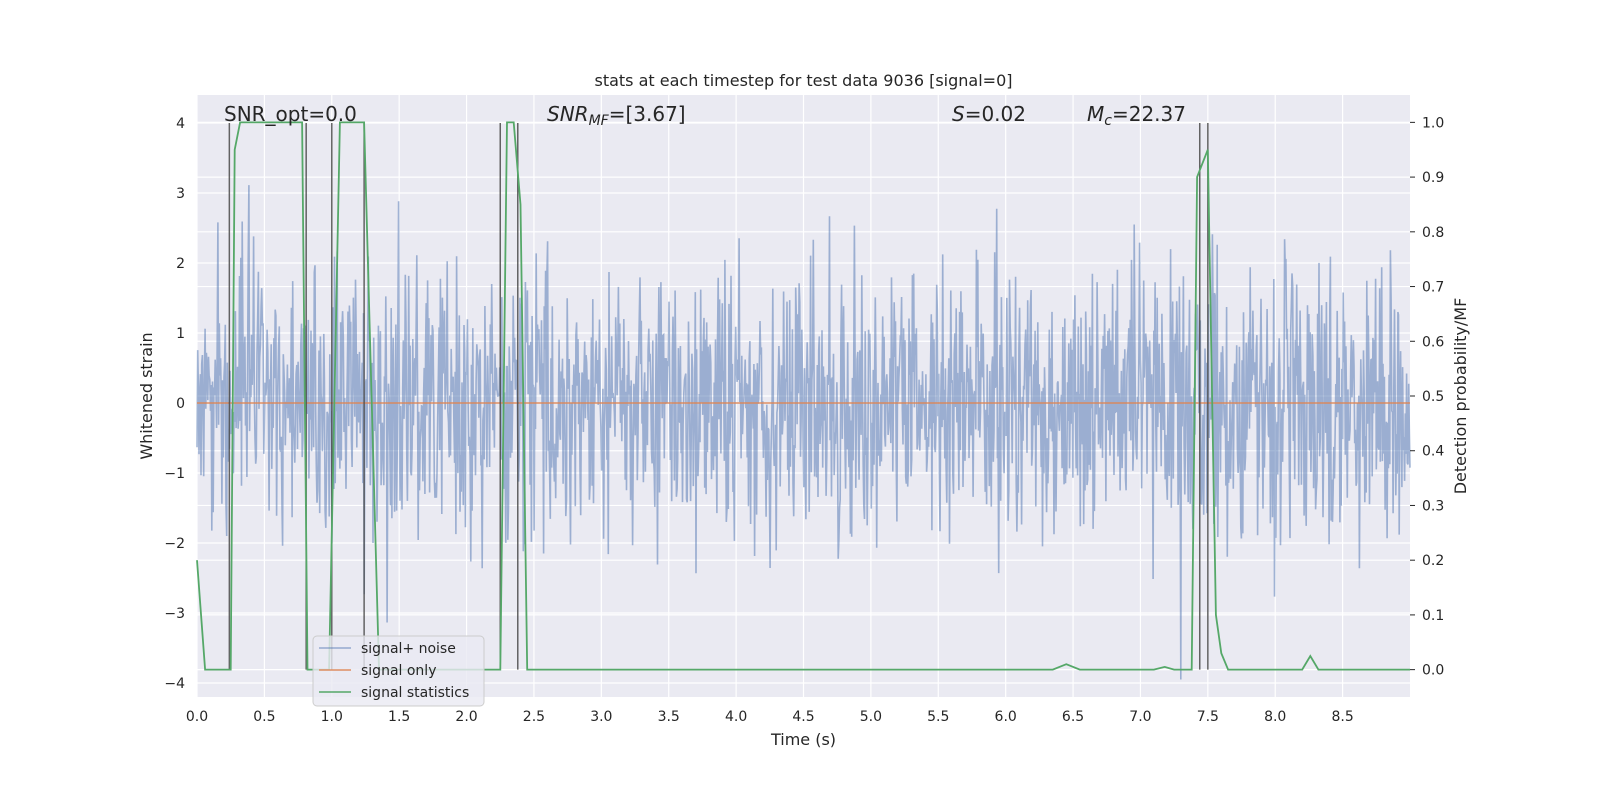  Describe the element at coordinates (174, 614) in the screenshot. I see `y-tick-label: −3` at that location.